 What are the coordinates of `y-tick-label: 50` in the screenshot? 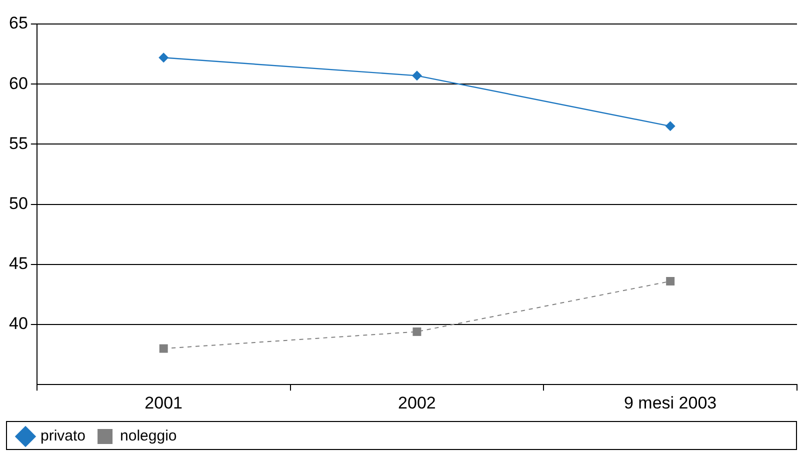 It's located at (18, 203).